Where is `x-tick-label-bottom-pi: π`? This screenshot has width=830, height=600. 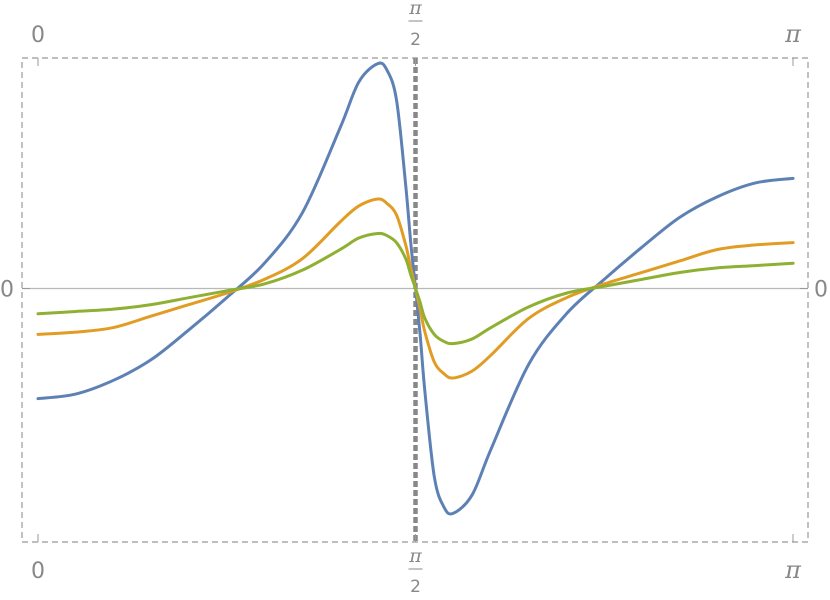
x-tick-label-bottom-pi: π is located at coordinates (793, 570).